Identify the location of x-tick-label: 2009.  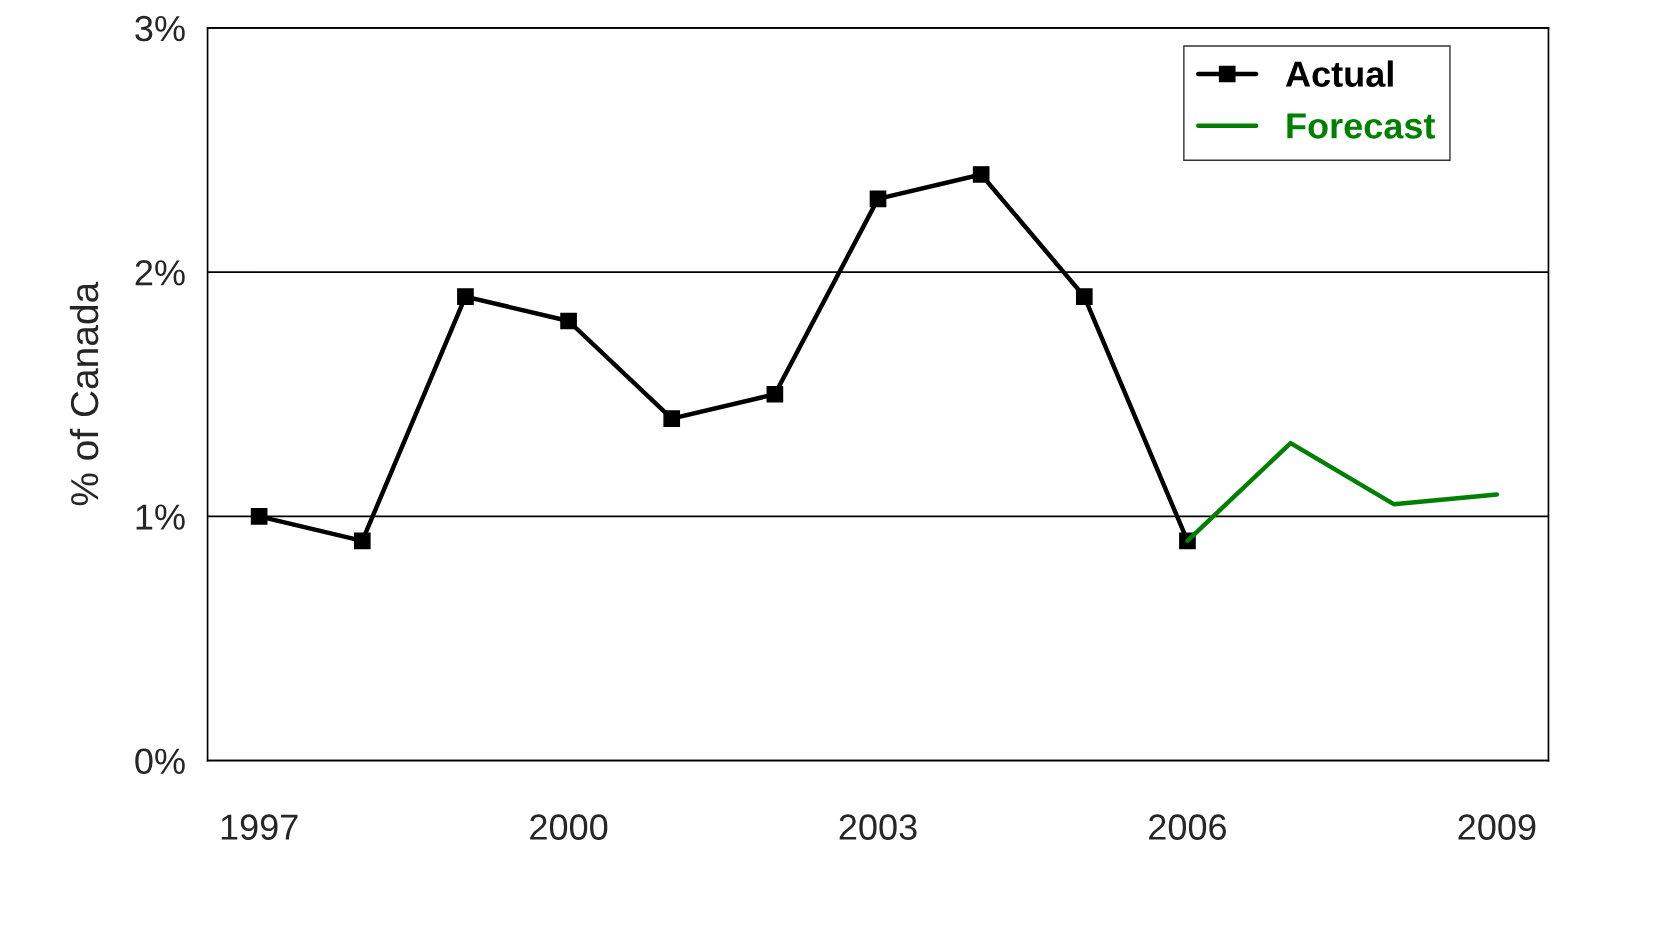
(1497, 827).